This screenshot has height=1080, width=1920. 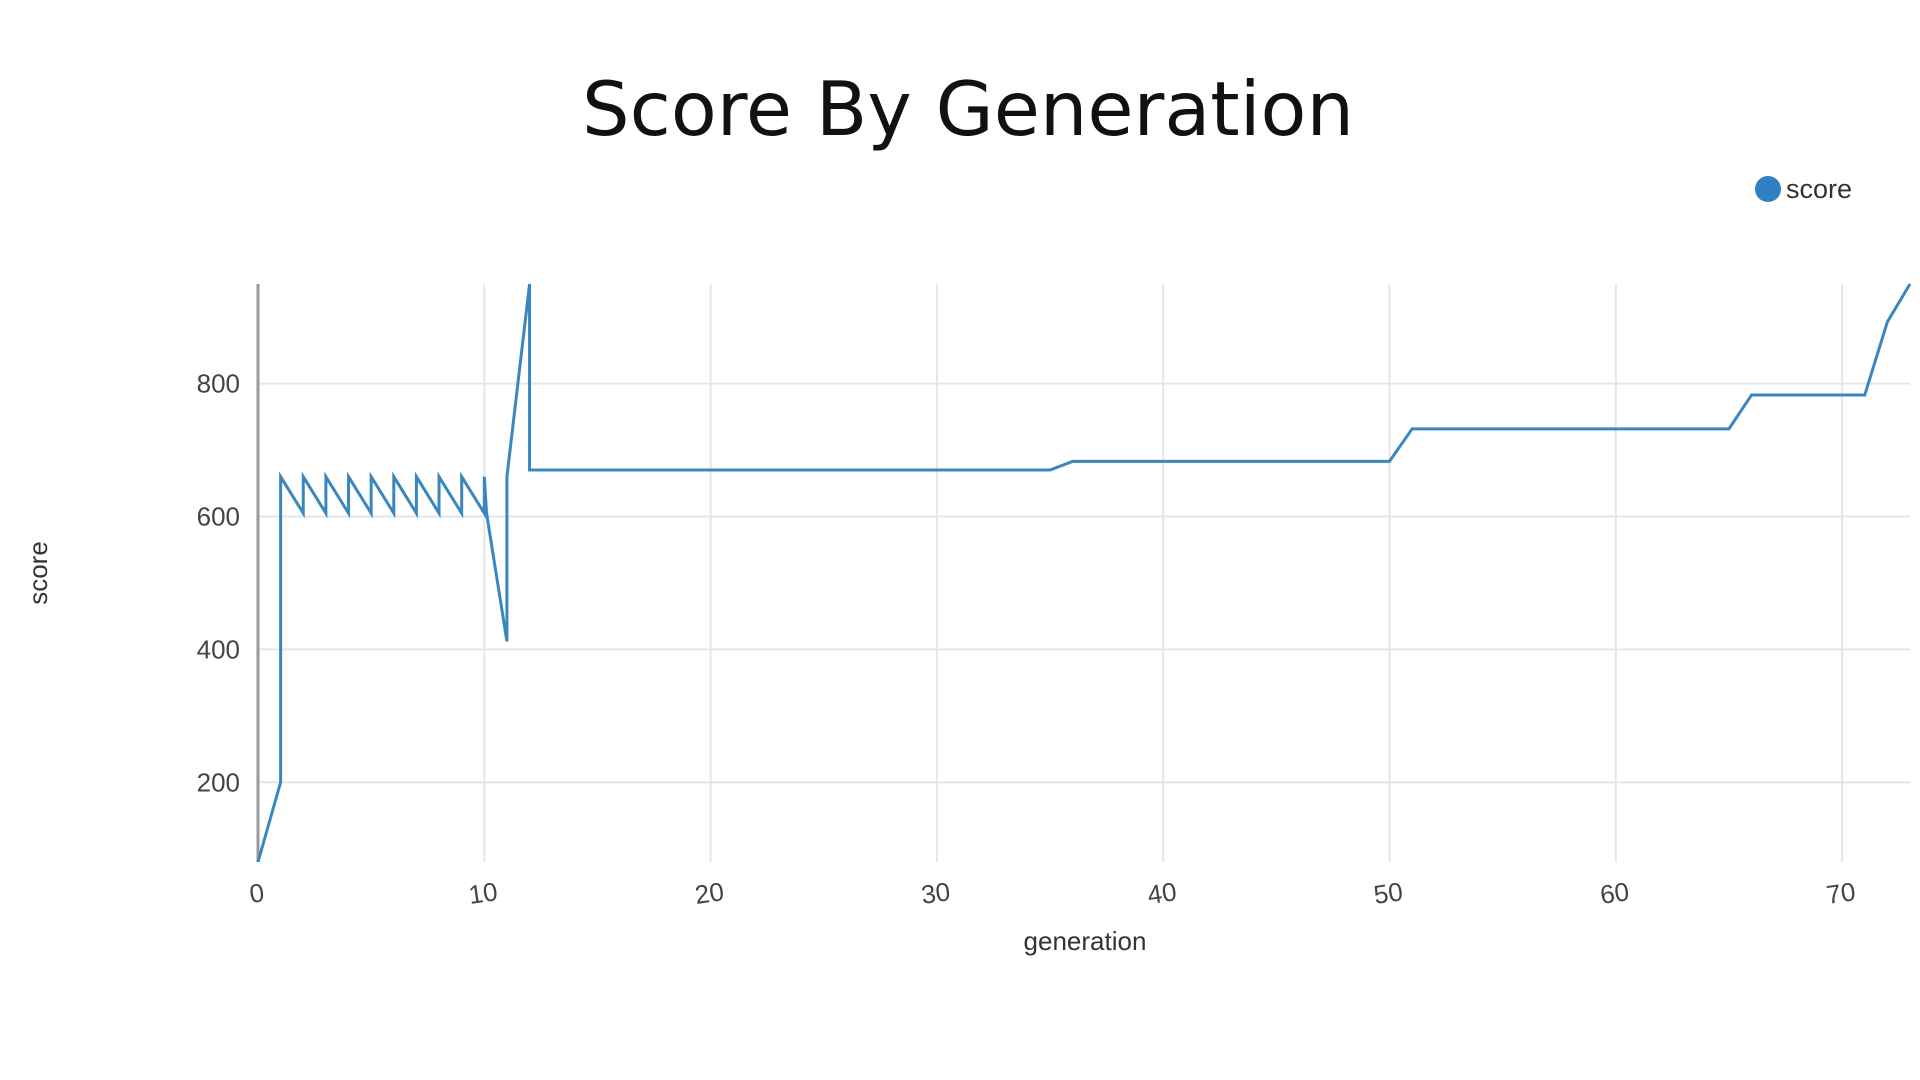 I want to click on legend-swatch-score, so click(x=1768, y=189).